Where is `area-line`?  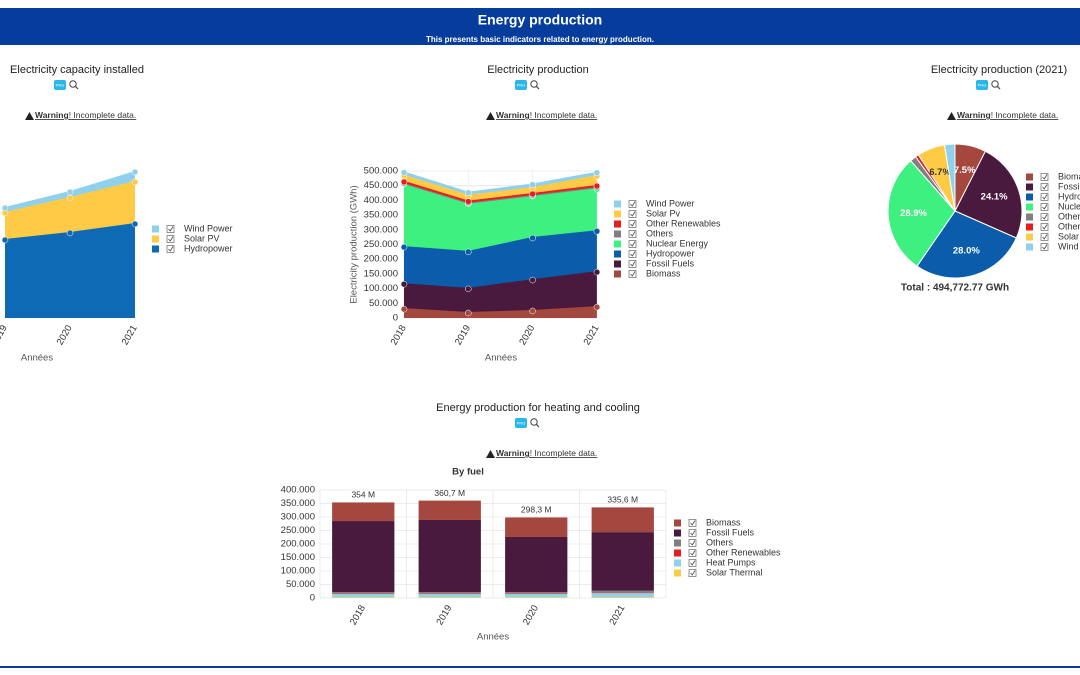 area-line is located at coordinates (500, 310).